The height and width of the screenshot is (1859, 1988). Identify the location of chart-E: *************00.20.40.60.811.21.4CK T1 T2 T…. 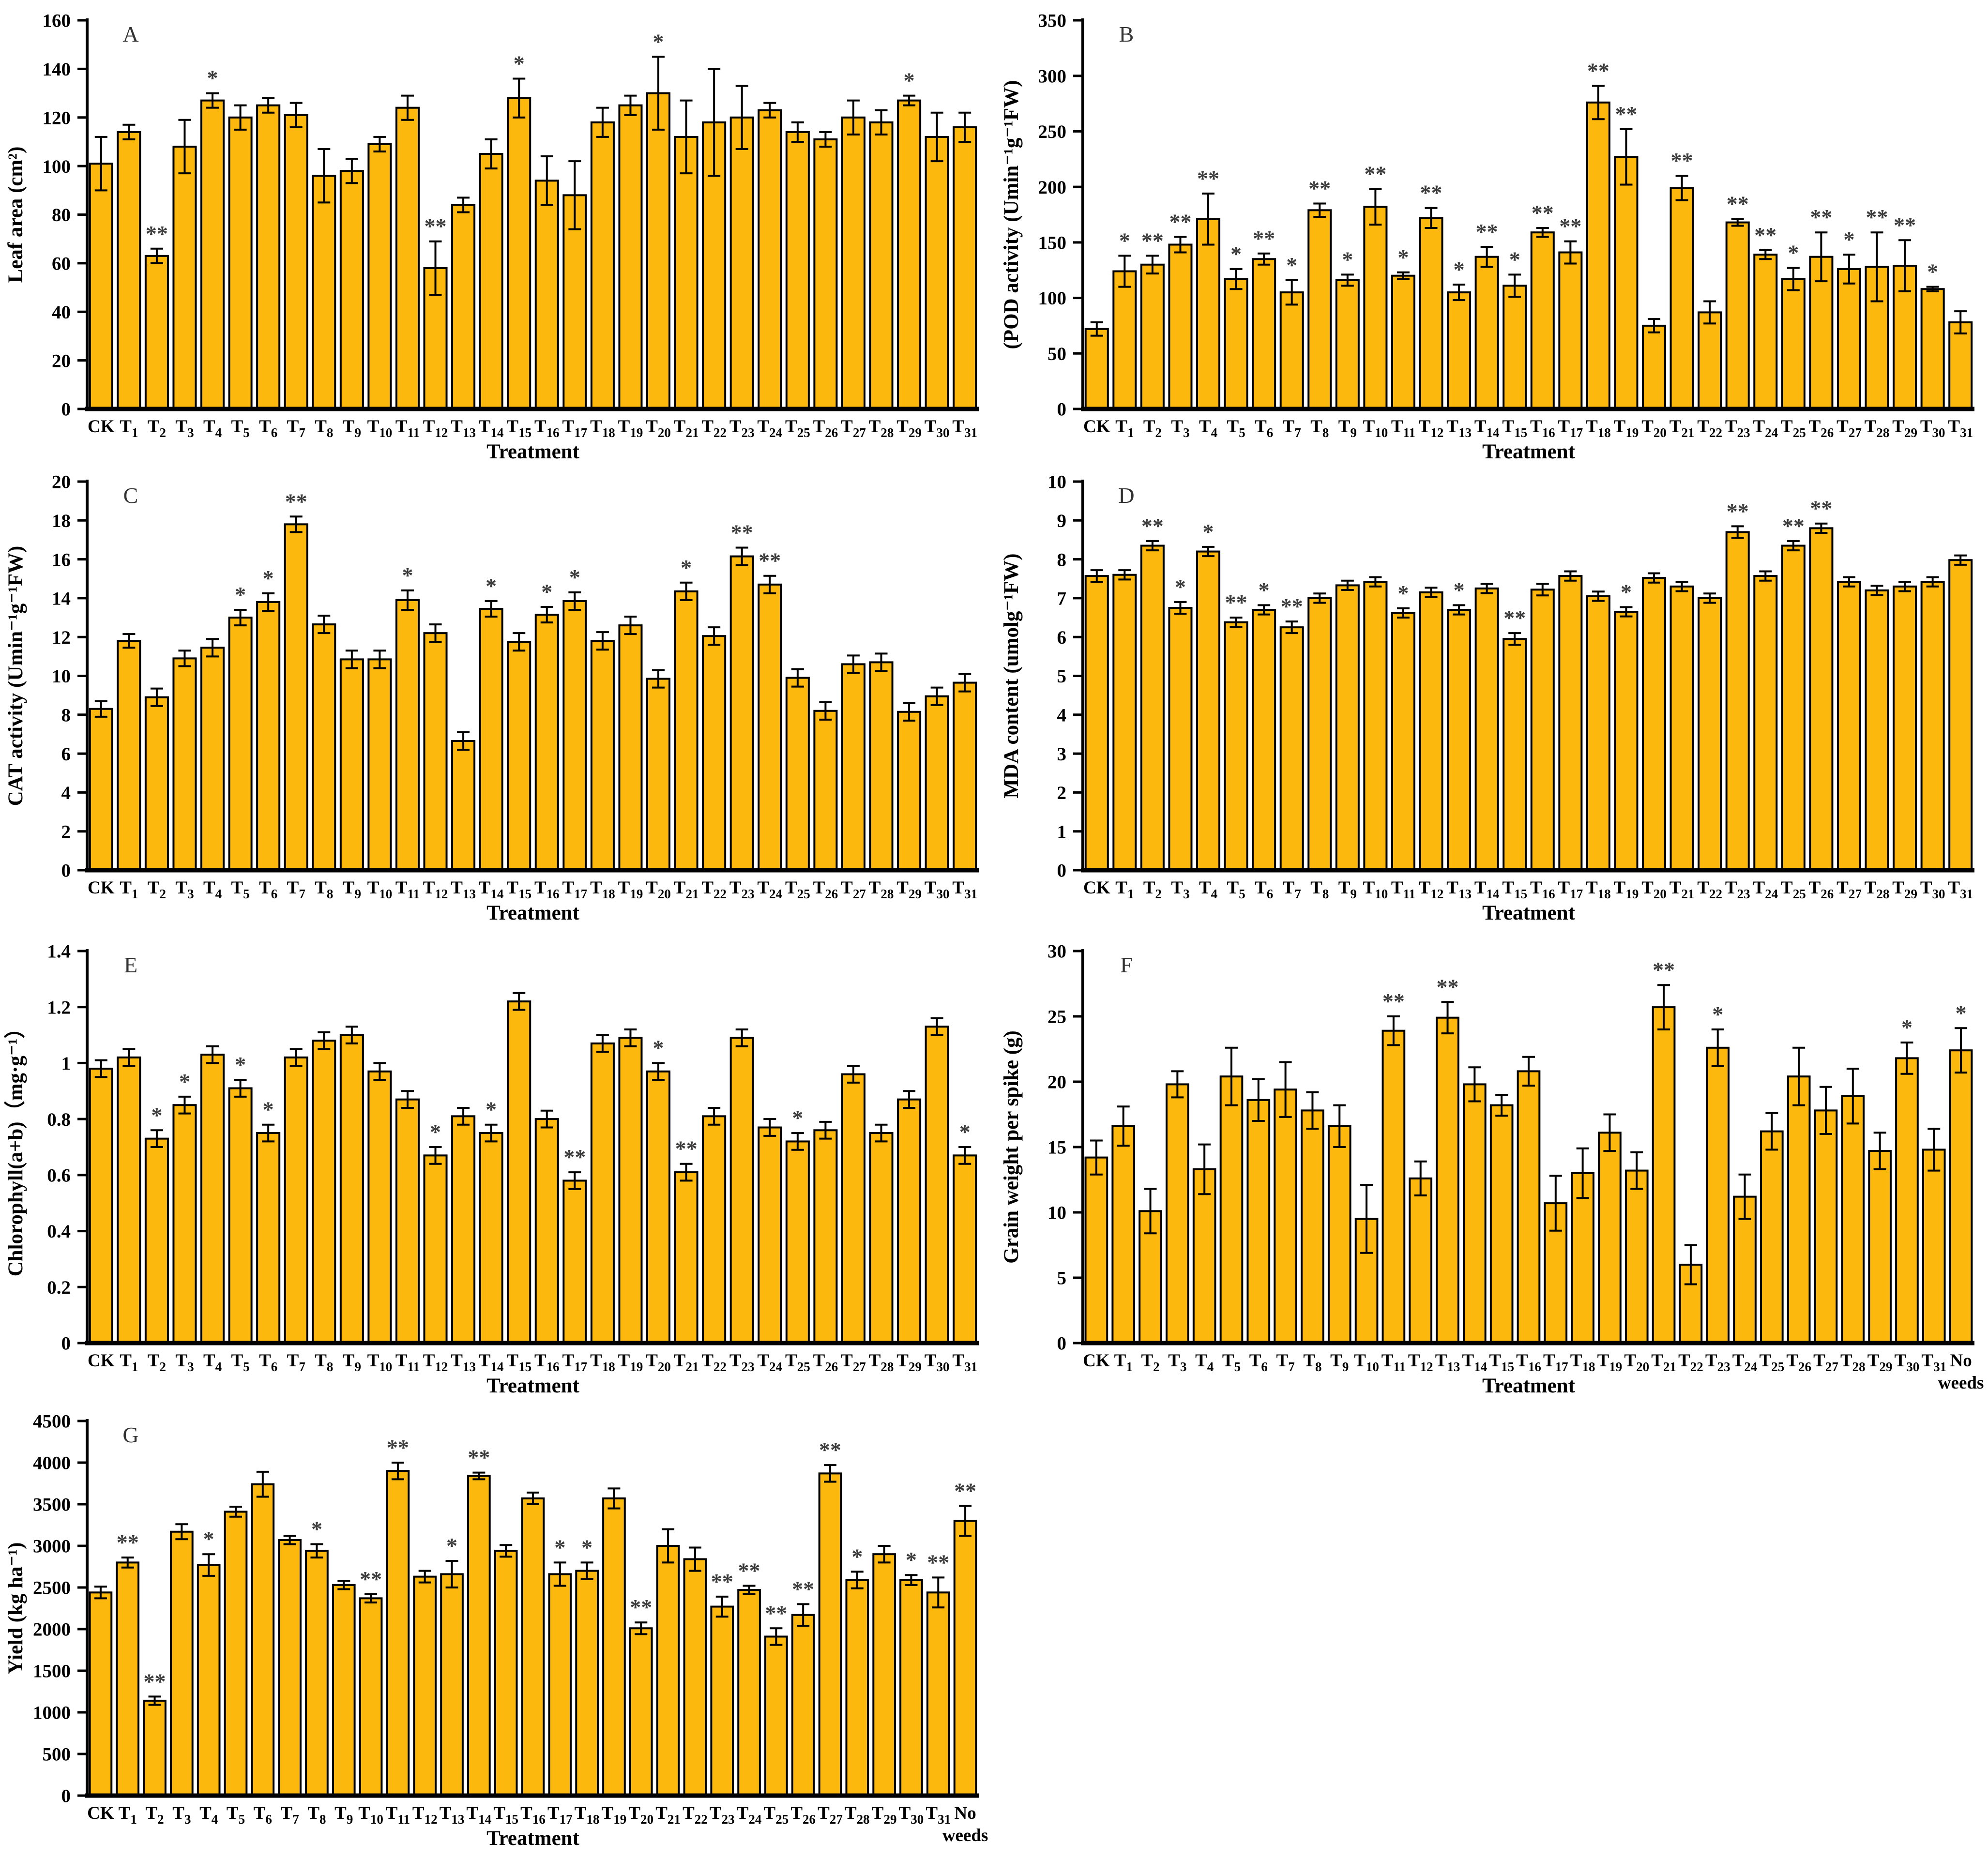
(491, 1169).